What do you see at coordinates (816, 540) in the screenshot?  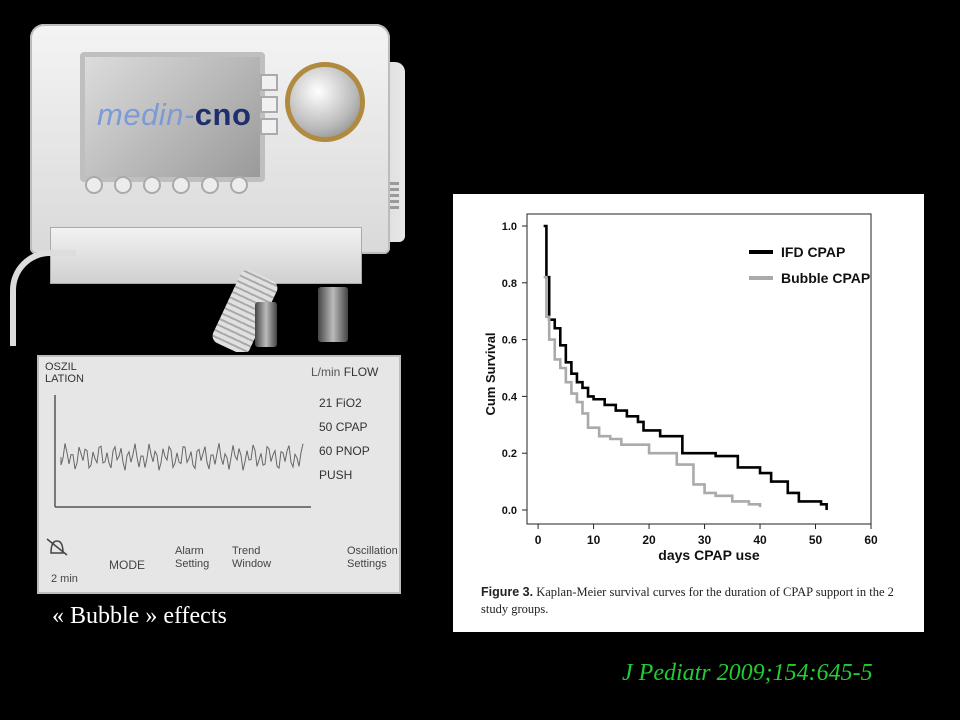 I see `x-tick-label: 50` at bounding box center [816, 540].